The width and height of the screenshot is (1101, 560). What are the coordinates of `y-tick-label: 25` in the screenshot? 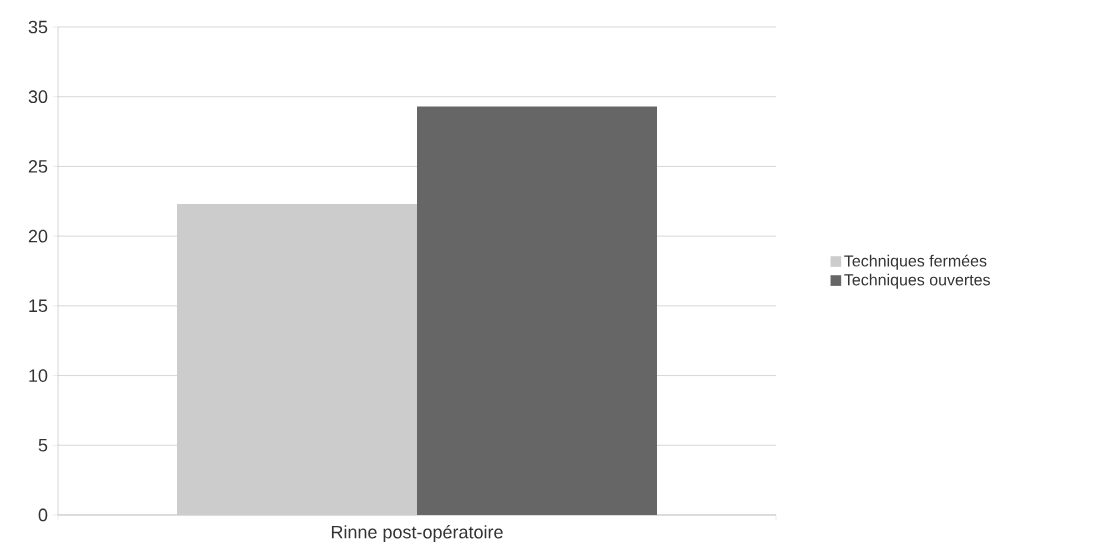 It's located at (38, 166).